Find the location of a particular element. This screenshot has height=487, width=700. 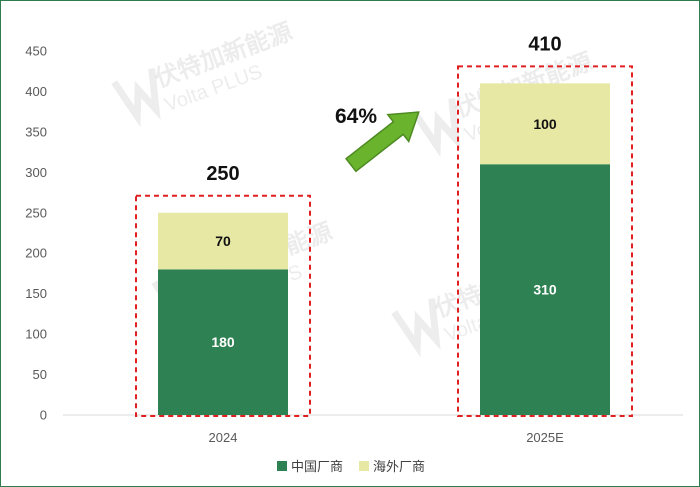

growth-arrow-shape is located at coordinates (382, 142).